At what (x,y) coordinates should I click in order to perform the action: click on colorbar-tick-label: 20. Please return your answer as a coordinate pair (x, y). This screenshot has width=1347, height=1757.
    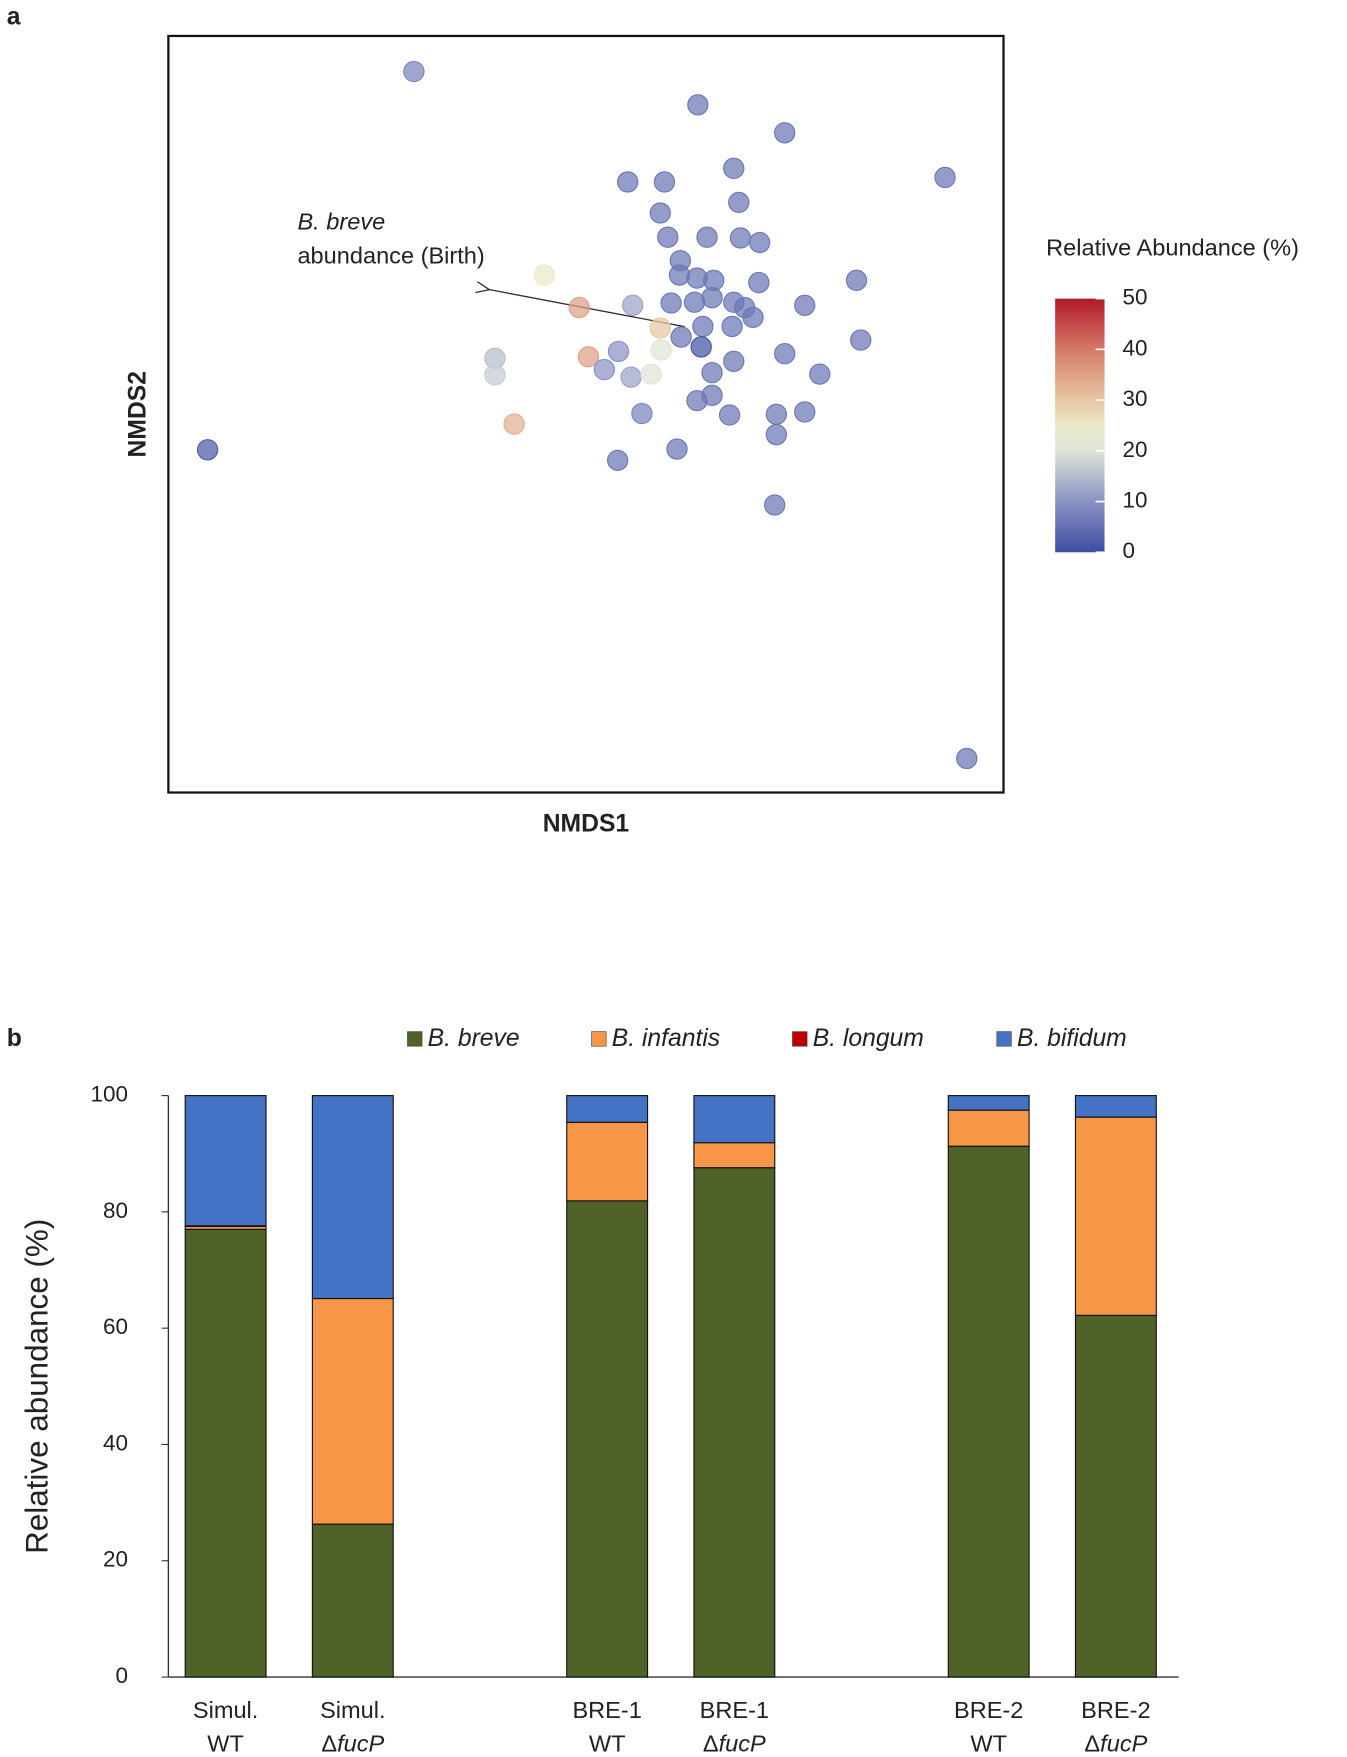
    Looking at the image, I should click on (1135, 449).